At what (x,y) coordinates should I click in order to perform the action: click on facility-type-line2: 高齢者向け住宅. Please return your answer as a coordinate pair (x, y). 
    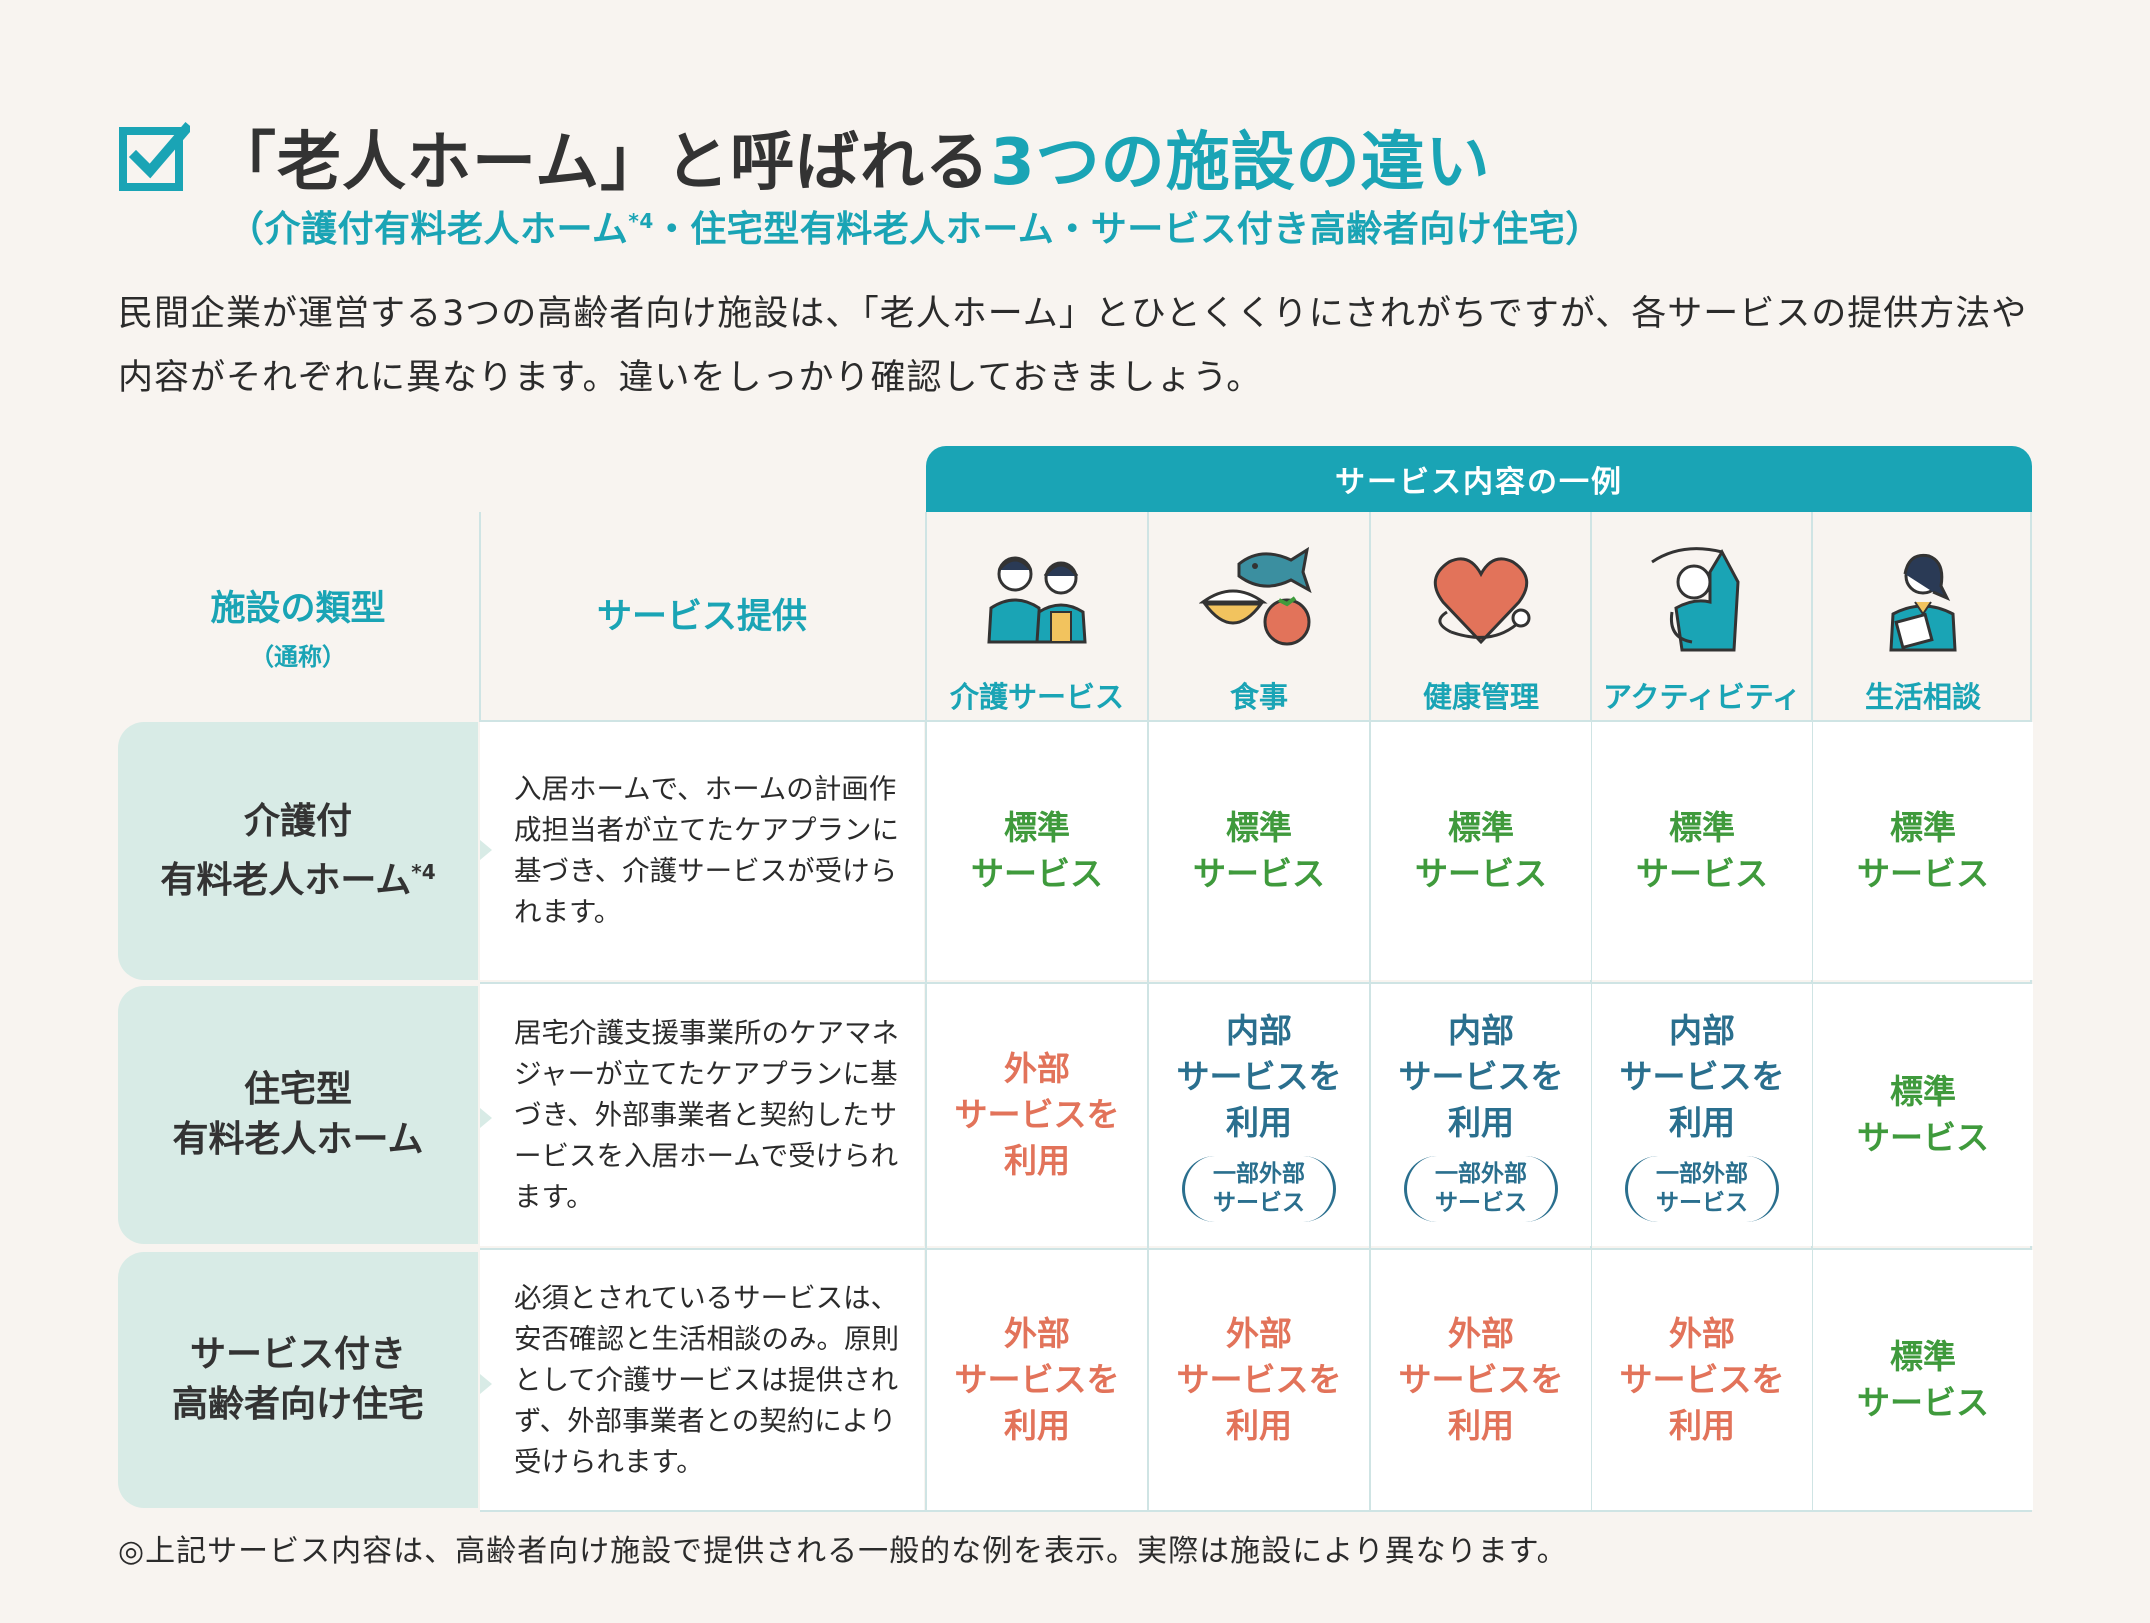
    Looking at the image, I should click on (297, 1404).